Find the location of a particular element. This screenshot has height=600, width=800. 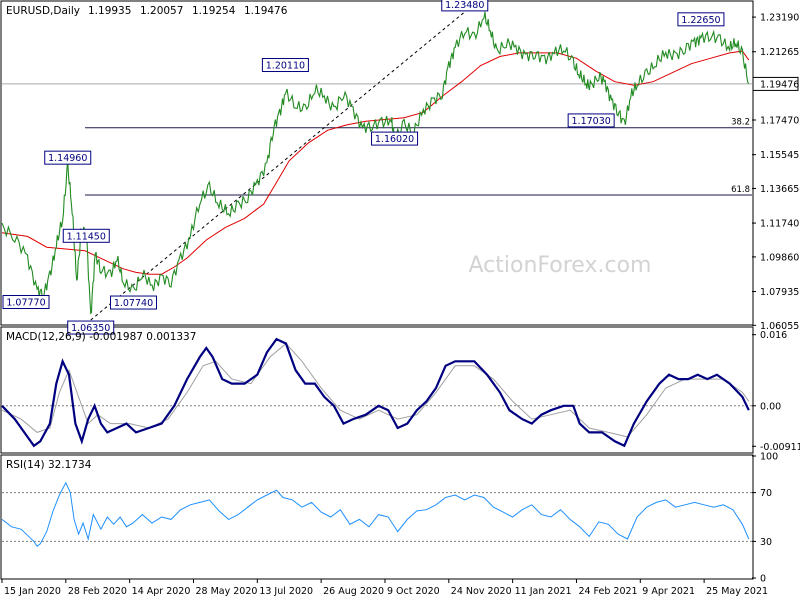

y-tick-label: 1.23190 is located at coordinates (779, 18).